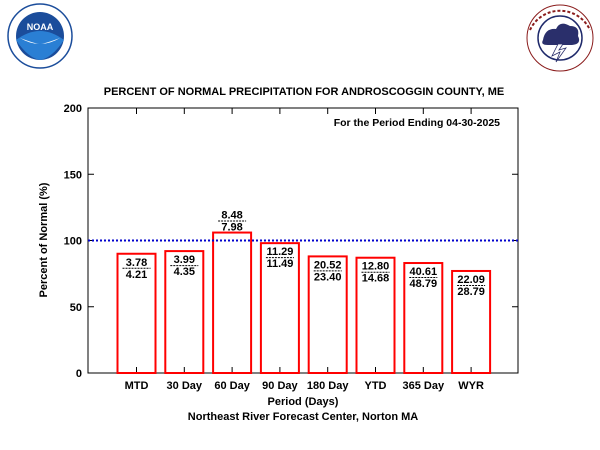 The image size is (600, 450). I want to click on noaa-logo: NOAA, so click(40, 36).